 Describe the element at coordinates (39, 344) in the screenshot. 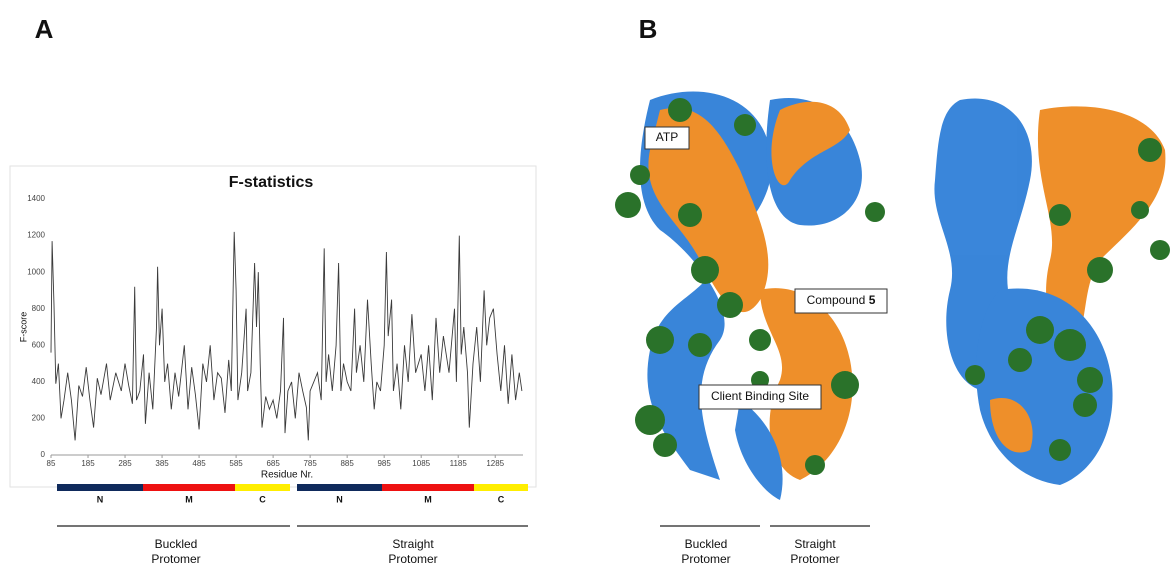

I see `y-tick-label: 600` at that location.